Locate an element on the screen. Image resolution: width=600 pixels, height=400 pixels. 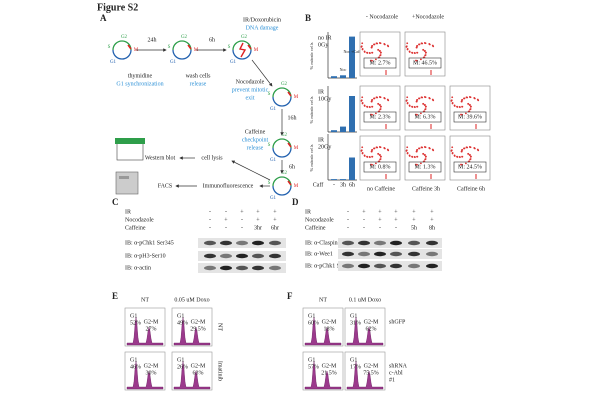
step-label: Western blot is located at coordinates (160, 158).